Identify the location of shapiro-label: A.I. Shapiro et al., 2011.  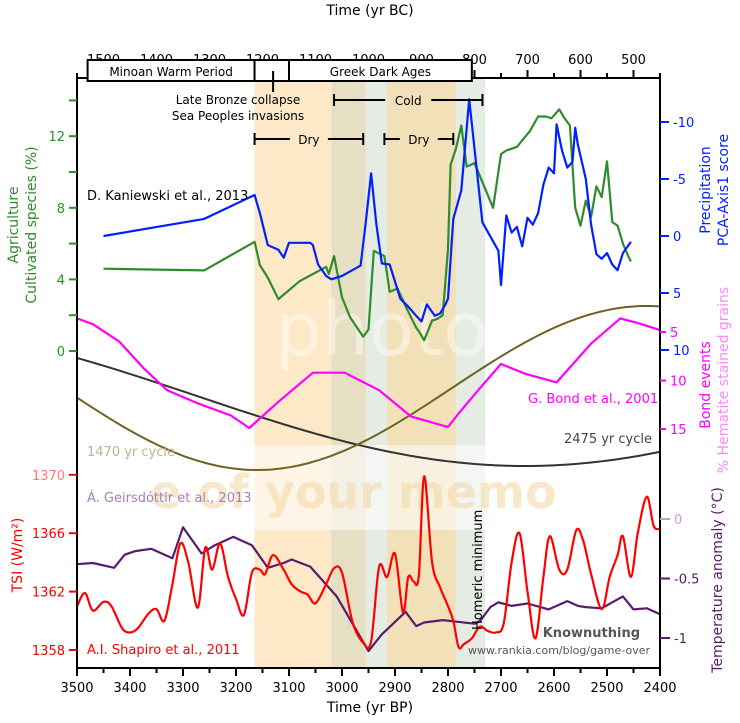
(163, 650).